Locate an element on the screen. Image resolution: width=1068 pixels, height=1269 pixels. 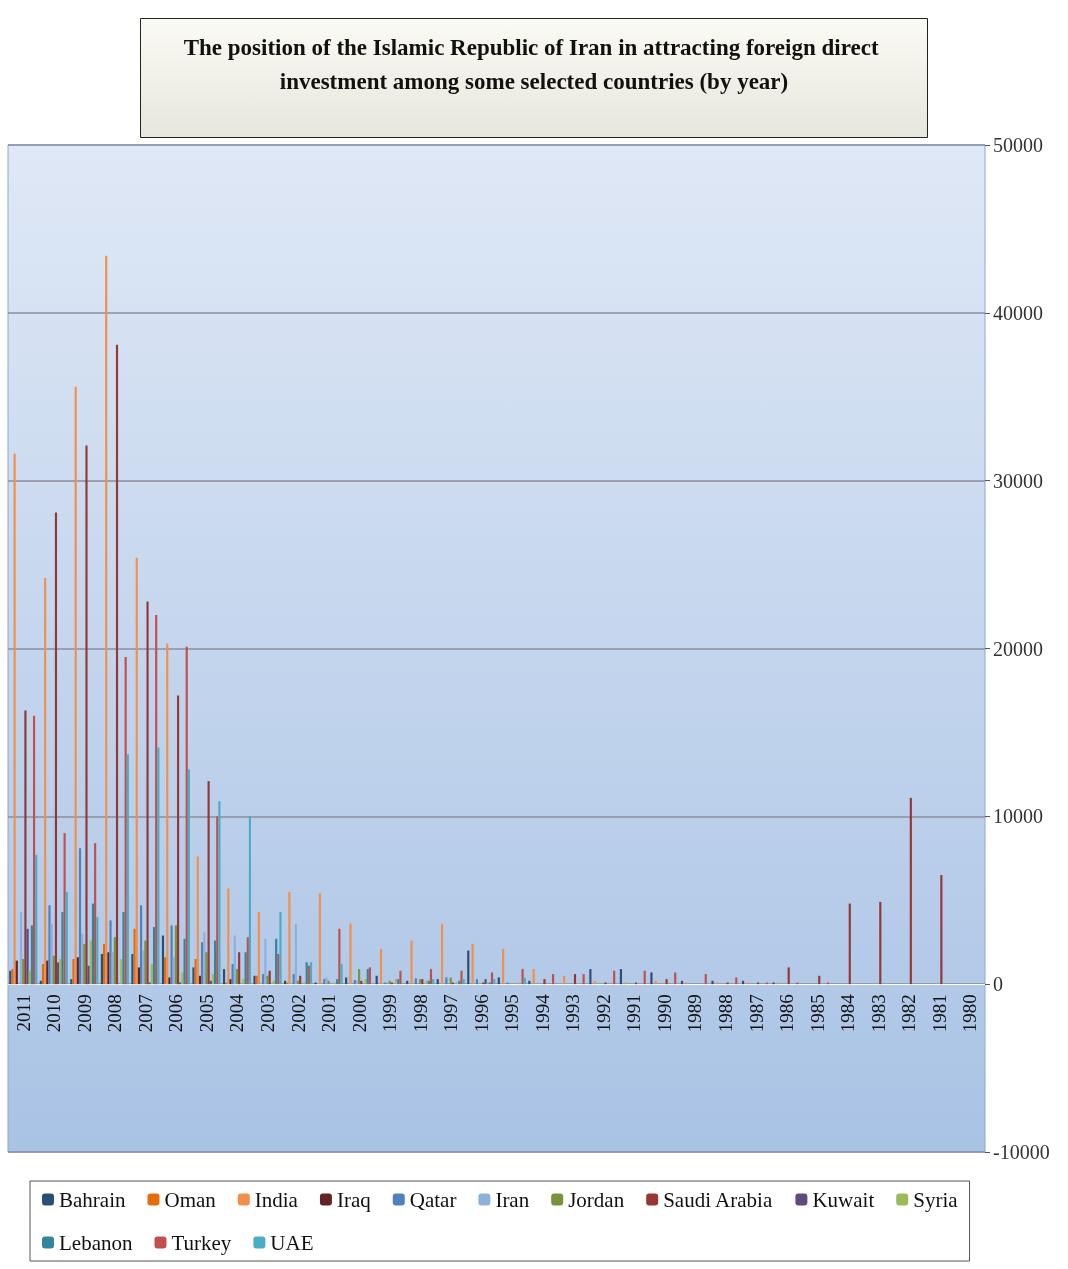
legend-label: Qatar is located at coordinates (433, 1199).